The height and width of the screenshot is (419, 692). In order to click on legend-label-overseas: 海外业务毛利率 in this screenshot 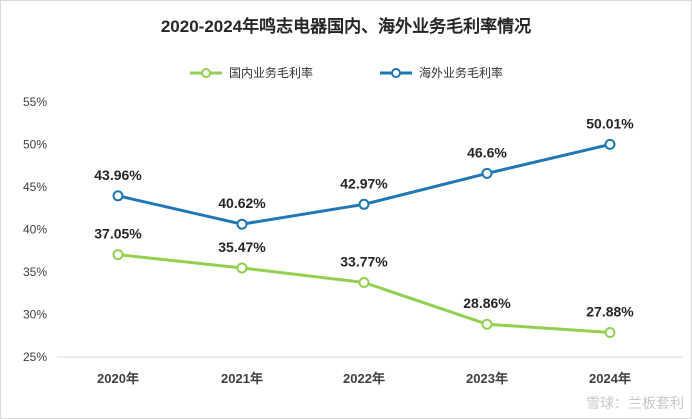, I will do `click(461, 72)`.